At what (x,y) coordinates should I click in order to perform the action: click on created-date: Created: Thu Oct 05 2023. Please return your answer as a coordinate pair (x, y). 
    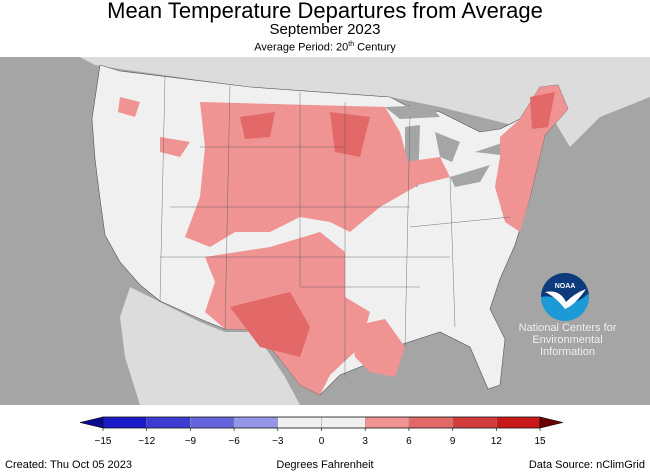
    Looking at the image, I should click on (68, 465).